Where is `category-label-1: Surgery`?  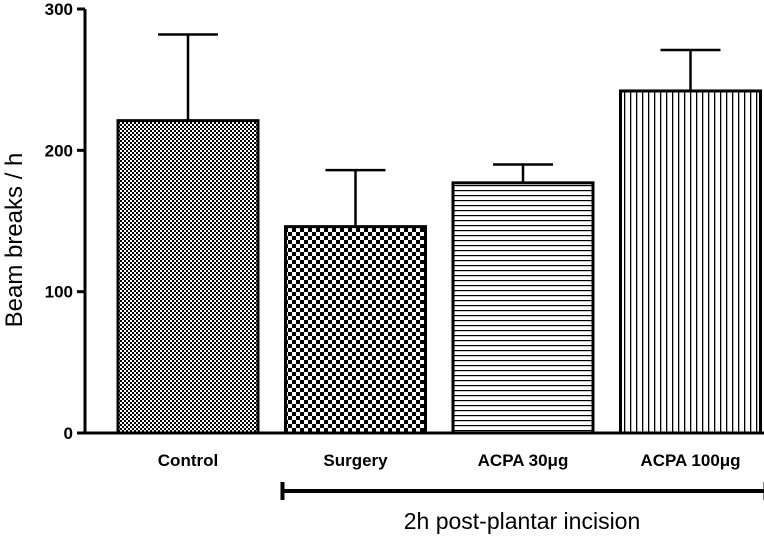 category-label-1: Surgery is located at coordinates (355, 460).